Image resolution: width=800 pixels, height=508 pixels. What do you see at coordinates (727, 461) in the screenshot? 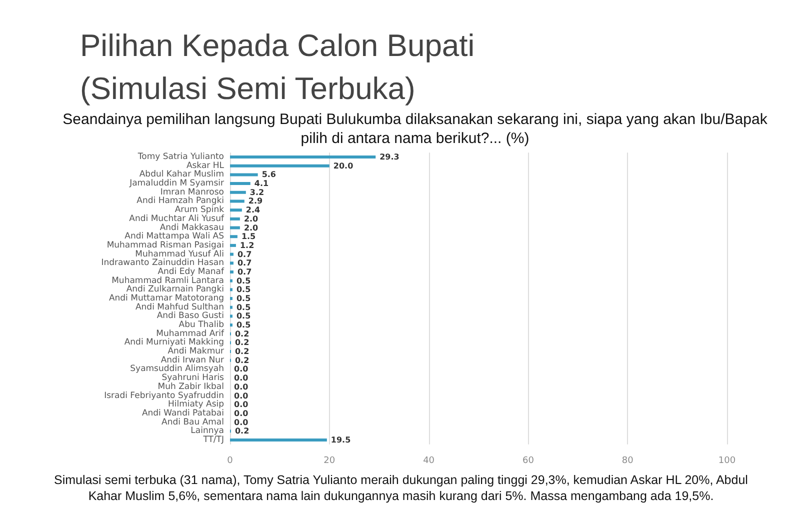
I see `x-tick-label: 100` at bounding box center [727, 461].